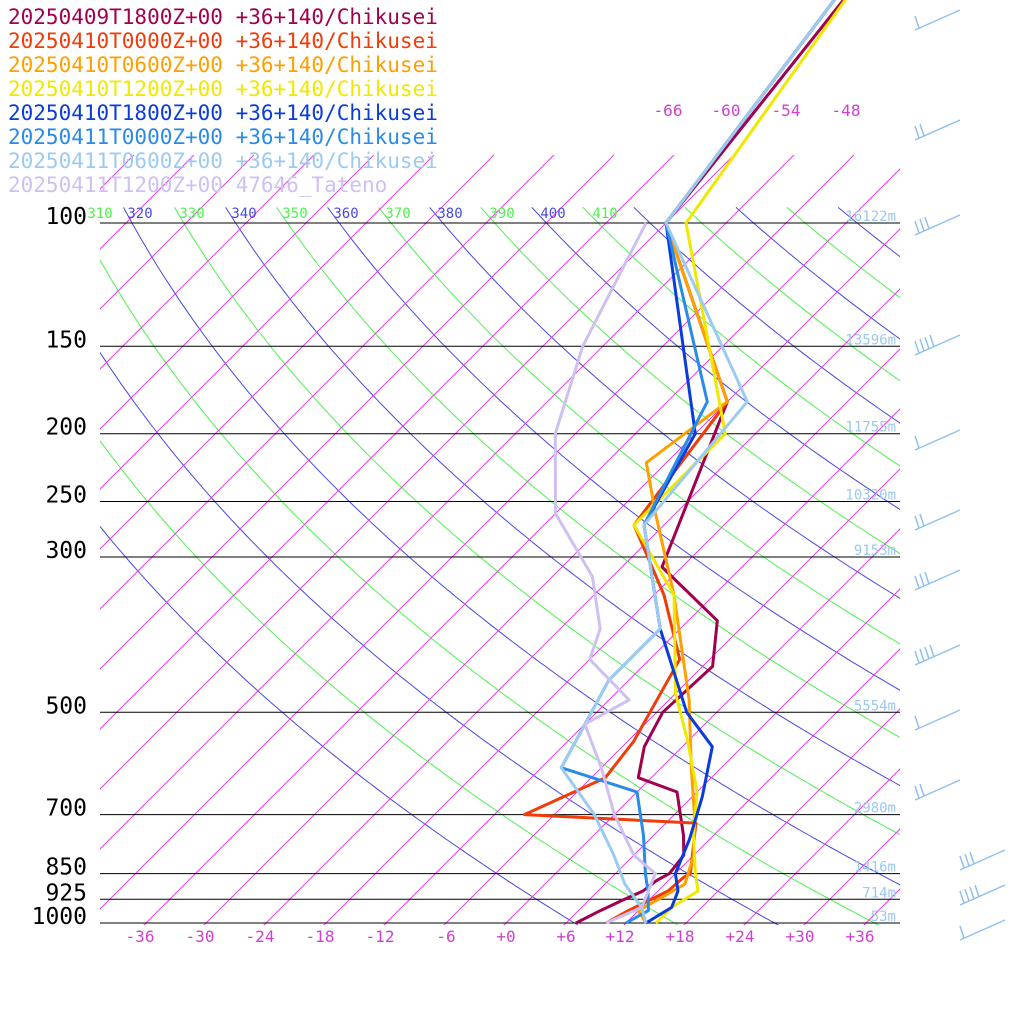  I want to click on theta-label: 400, so click(552, 214).